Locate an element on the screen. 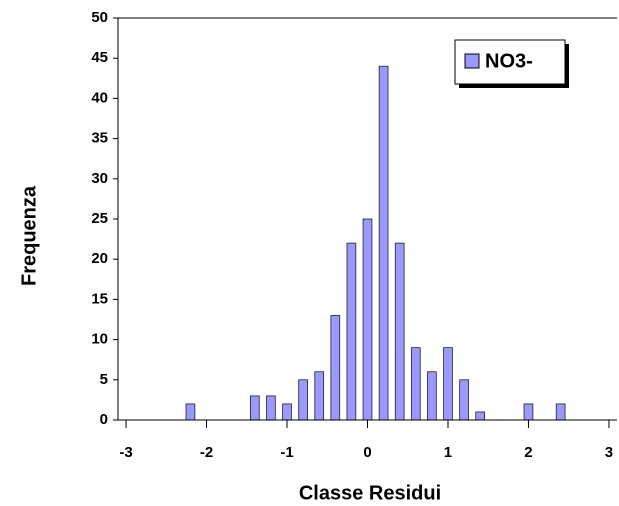  x-tick-label: 3 is located at coordinates (609, 452).